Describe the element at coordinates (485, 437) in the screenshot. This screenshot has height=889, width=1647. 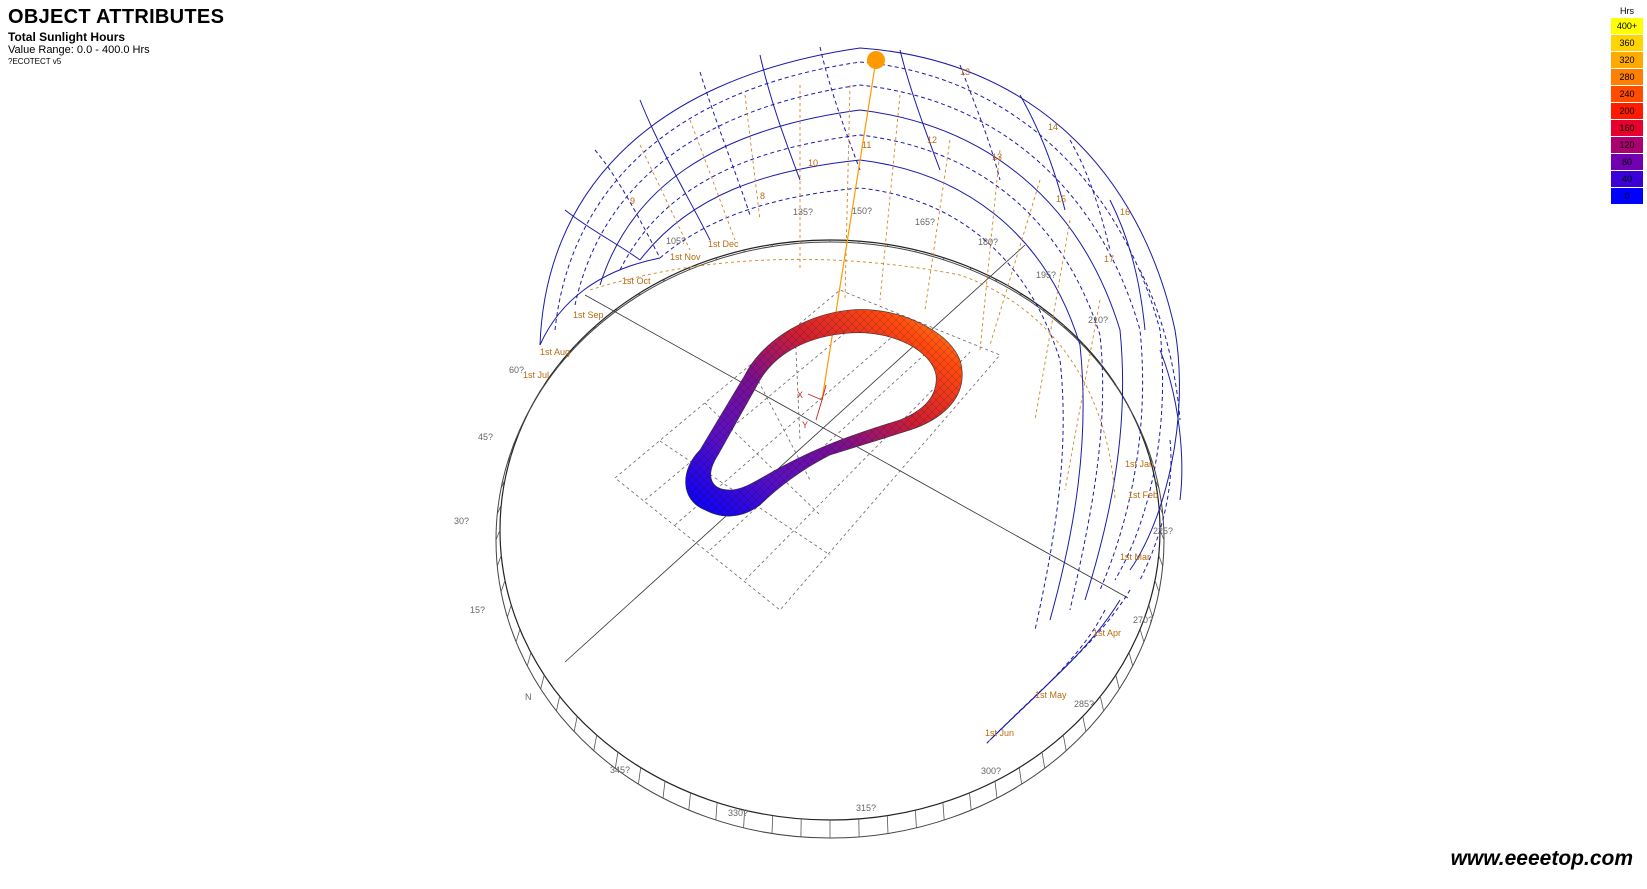
I see `azimuth-label: 45?` at that location.